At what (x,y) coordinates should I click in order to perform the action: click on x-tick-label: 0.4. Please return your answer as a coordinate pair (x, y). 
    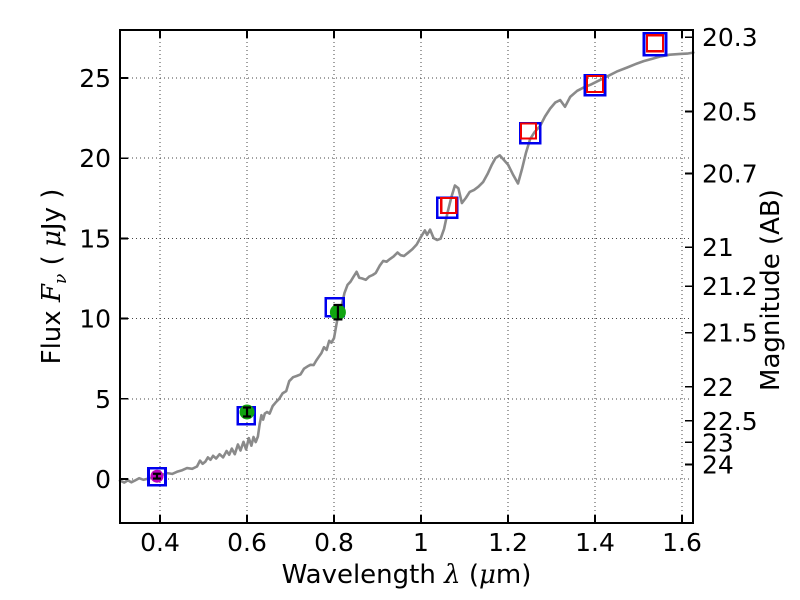
    Looking at the image, I should click on (160, 542).